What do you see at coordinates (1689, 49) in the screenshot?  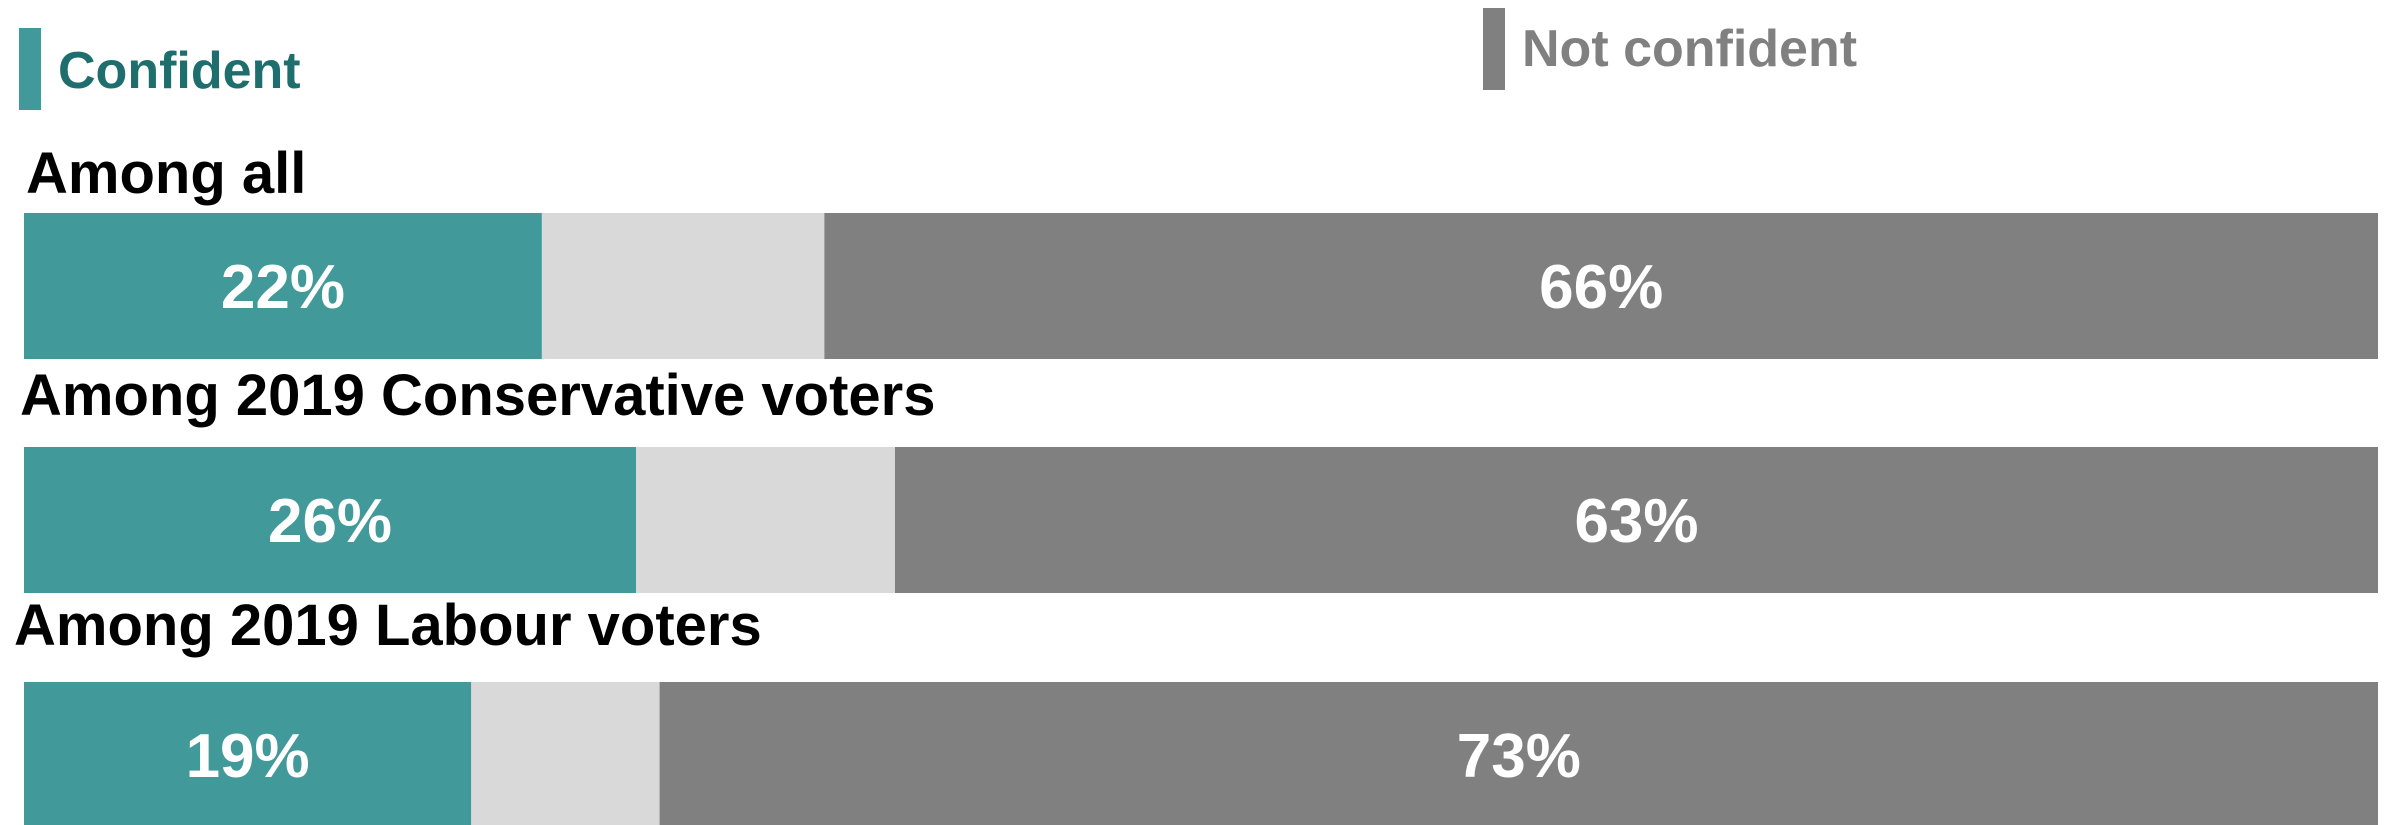 I see `legend-label-not-confident: Not confident` at bounding box center [1689, 49].